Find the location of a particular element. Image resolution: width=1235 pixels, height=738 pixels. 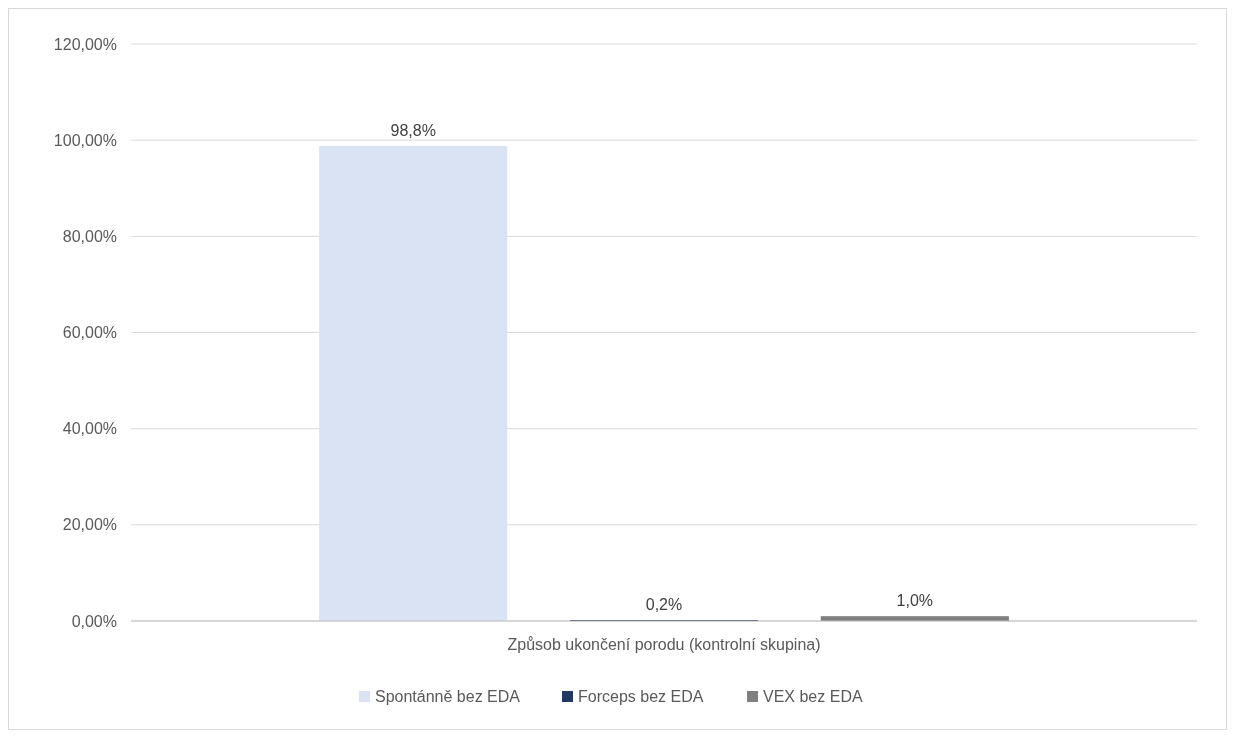

y-tick-label: 0,00% is located at coordinates (94, 621).